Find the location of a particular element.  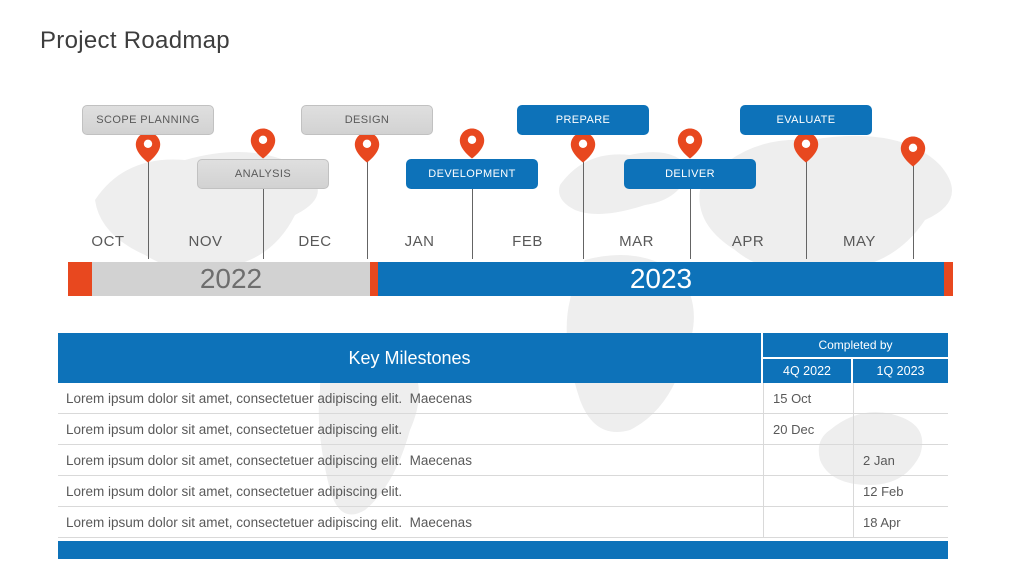

milestone-prepare: PREPARE is located at coordinates (583, 120).